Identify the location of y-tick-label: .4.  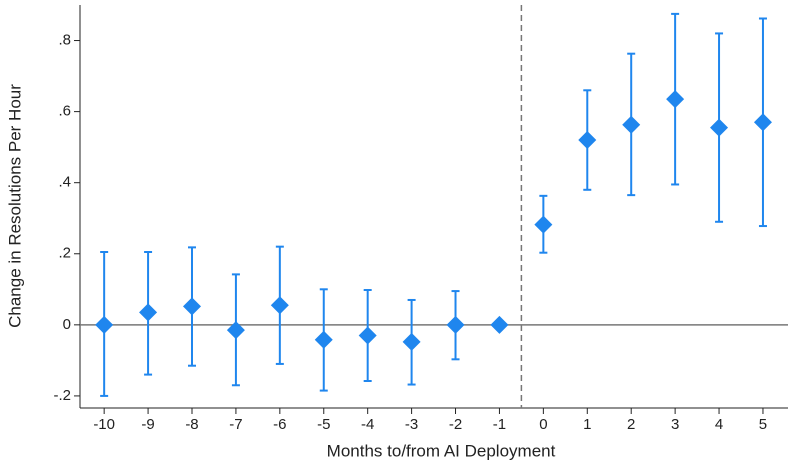
(64, 182).